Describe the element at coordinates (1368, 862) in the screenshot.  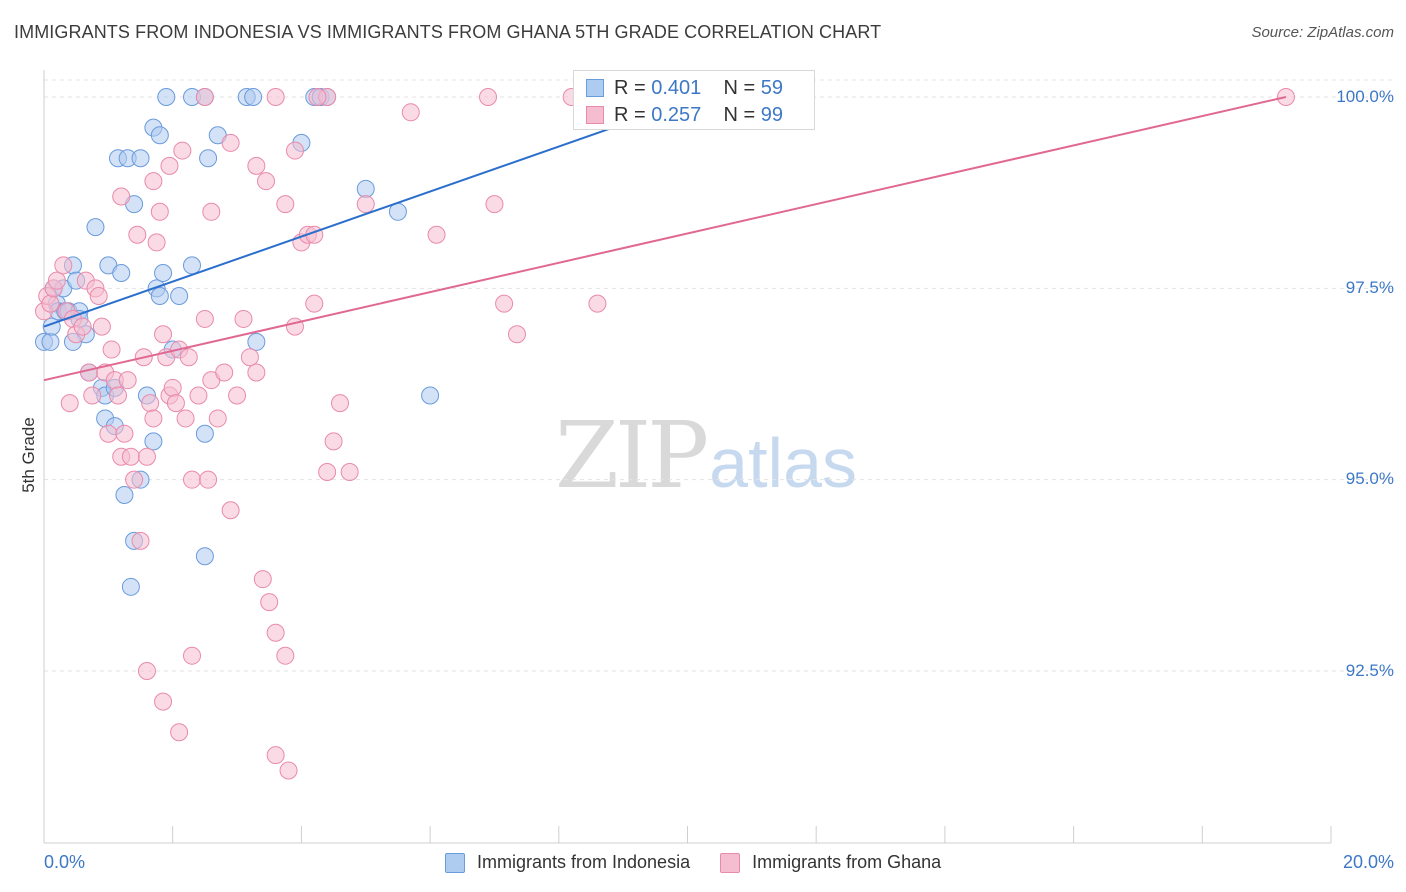
I see `x-tick-label-max: 20.0%` at that location.